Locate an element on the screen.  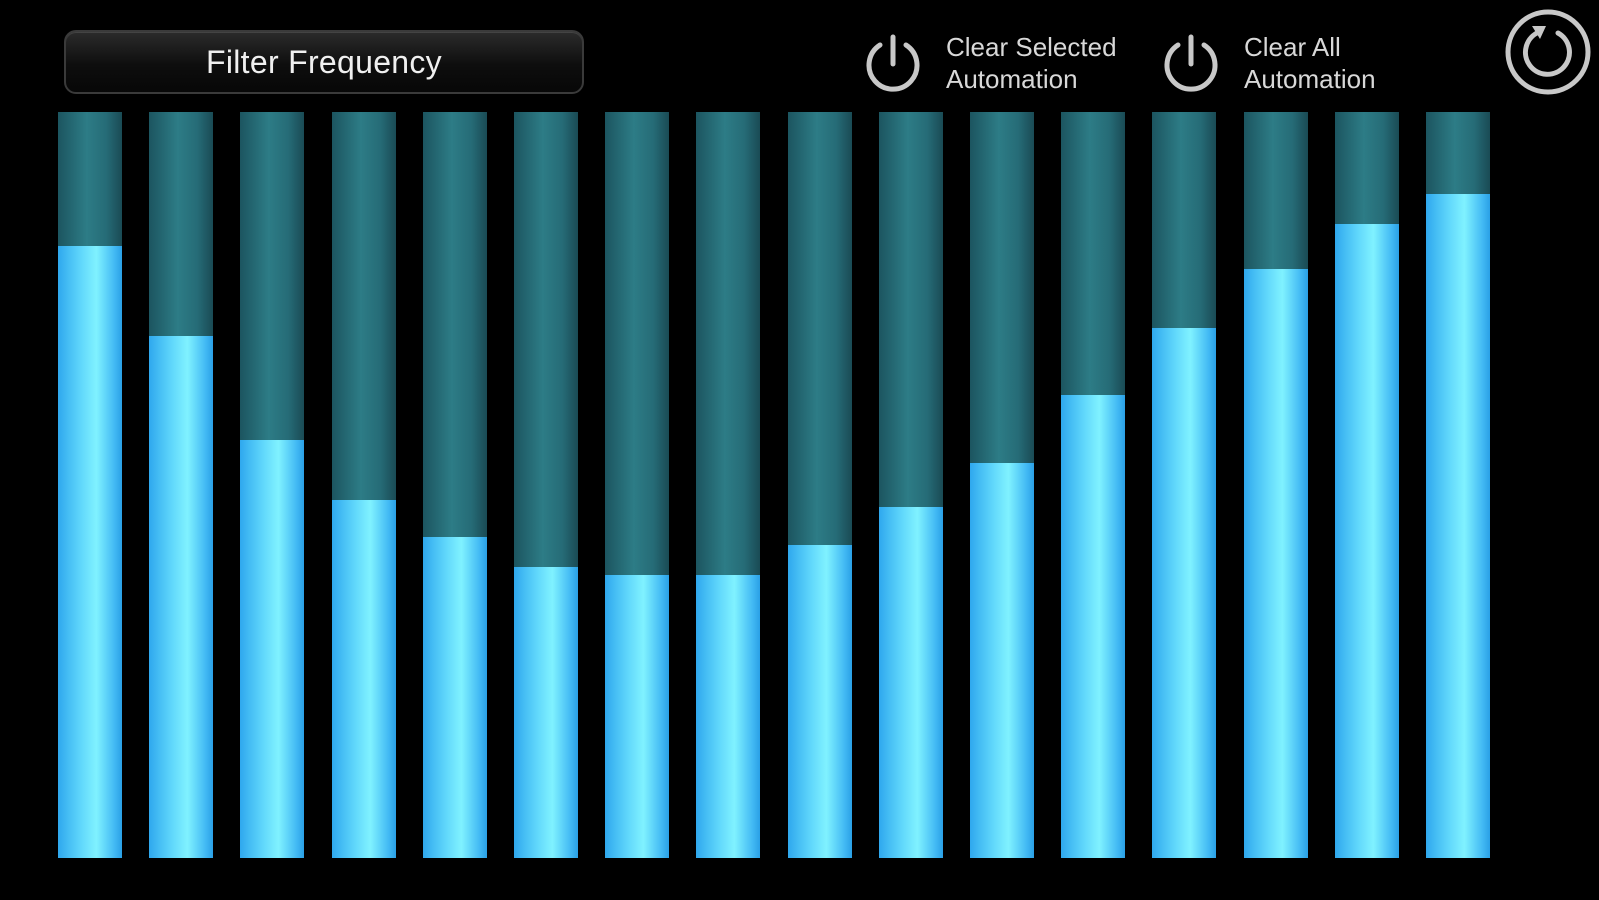
clear-selected-line1: Clear Selected is located at coordinates (1031, 47).